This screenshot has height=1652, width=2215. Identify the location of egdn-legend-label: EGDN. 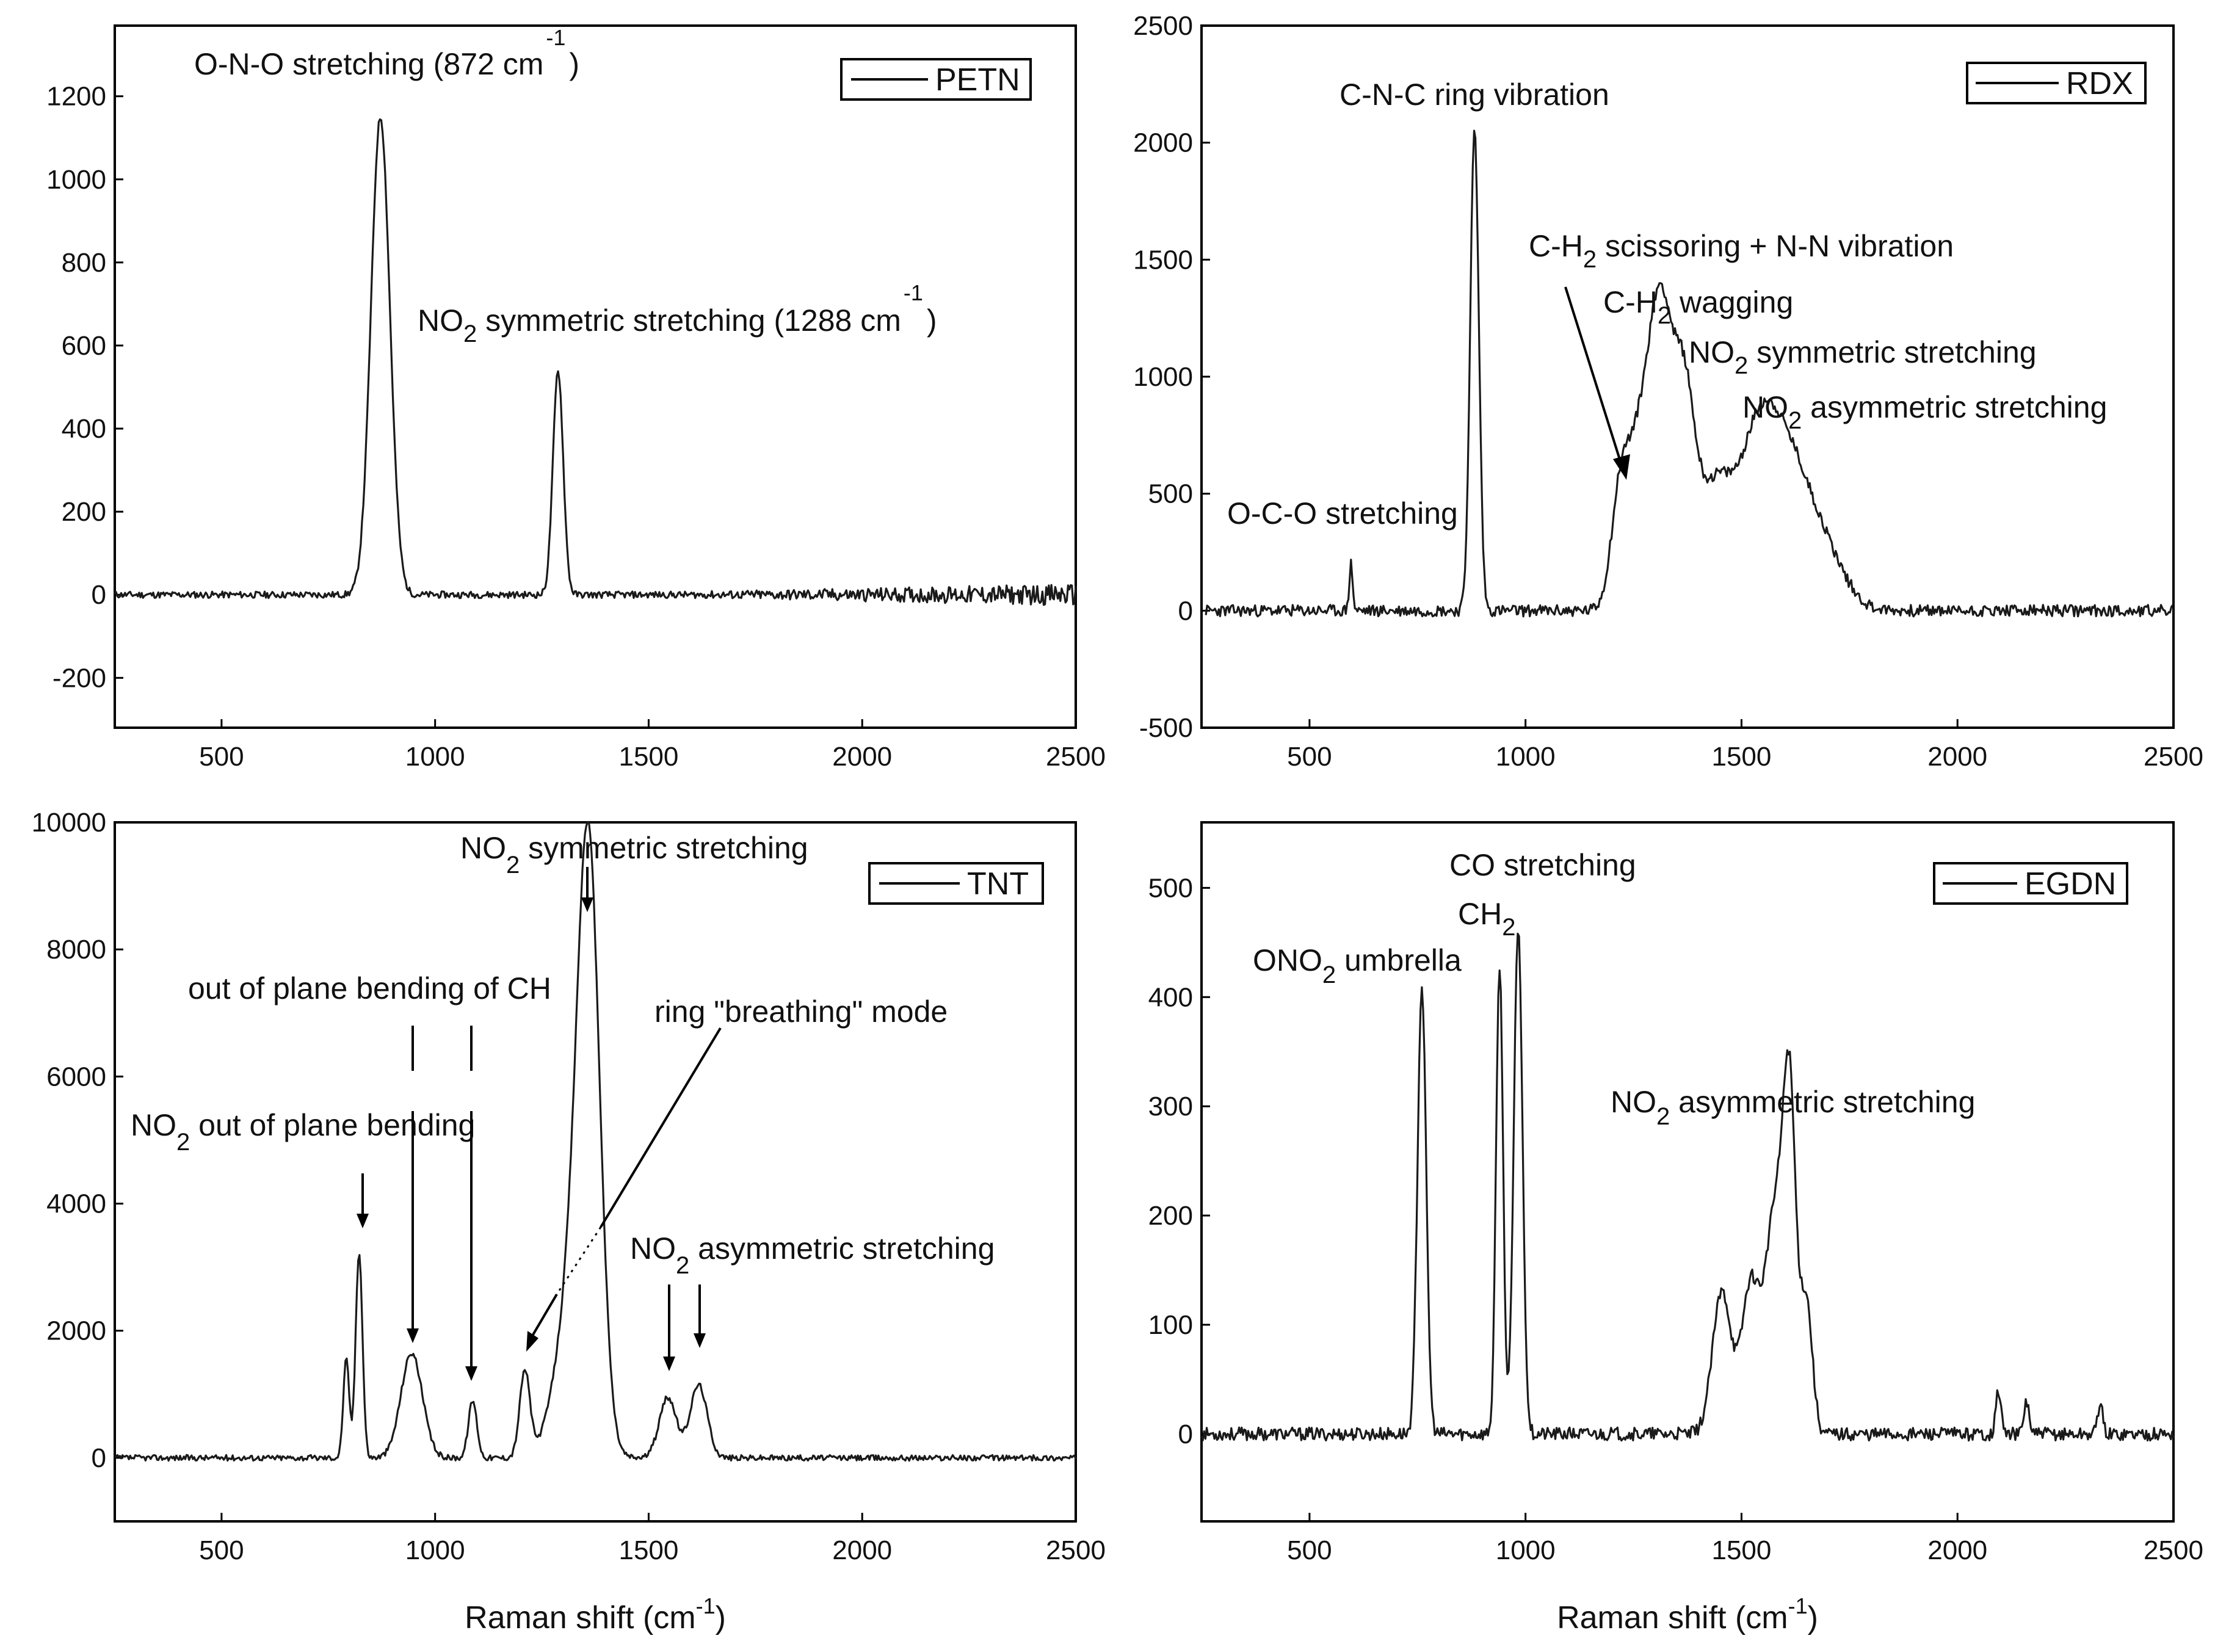
(2071, 884).